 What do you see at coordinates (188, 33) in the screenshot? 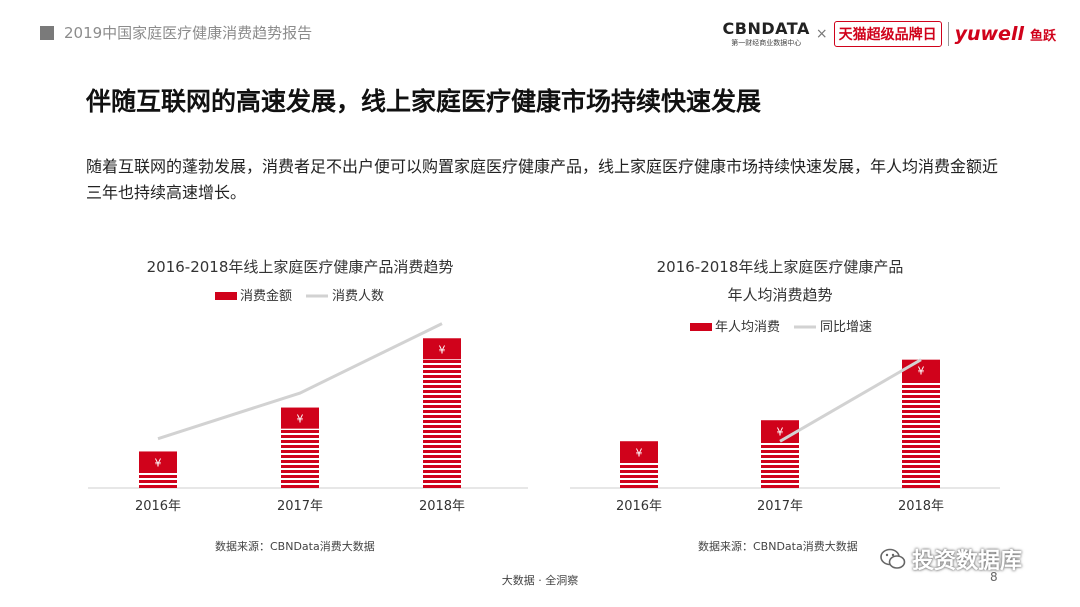
I see `report-title: 2019中国家庭医疗健康消费趋势报告` at bounding box center [188, 33].